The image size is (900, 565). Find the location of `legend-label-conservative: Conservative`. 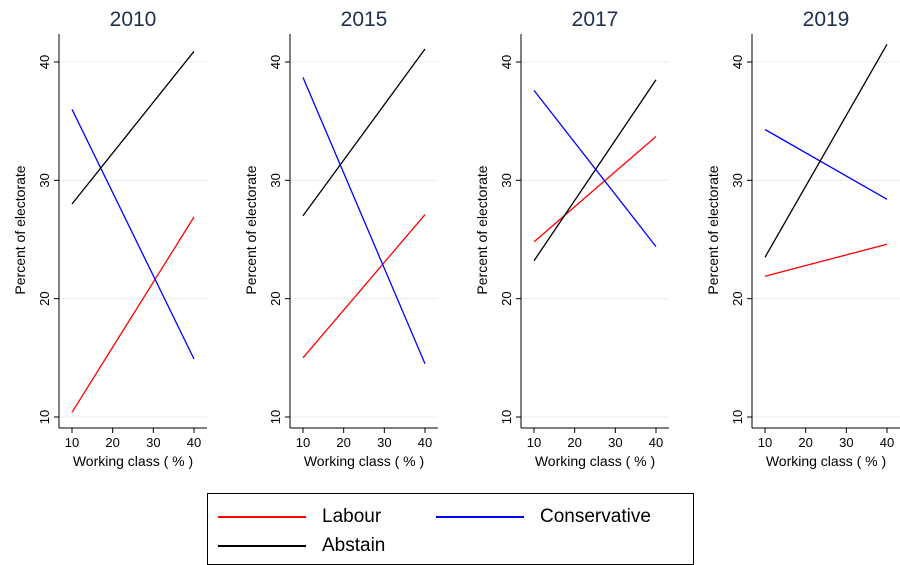

legend-label-conservative: Conservative is located at coordinates (595, 516).